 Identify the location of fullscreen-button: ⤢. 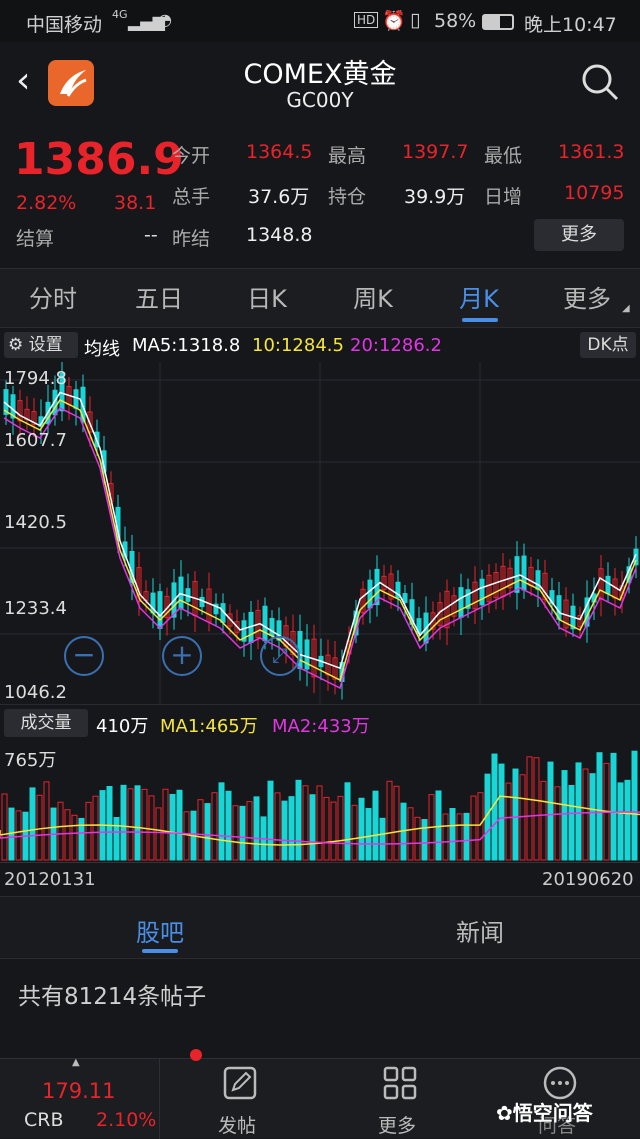
(280, 656).